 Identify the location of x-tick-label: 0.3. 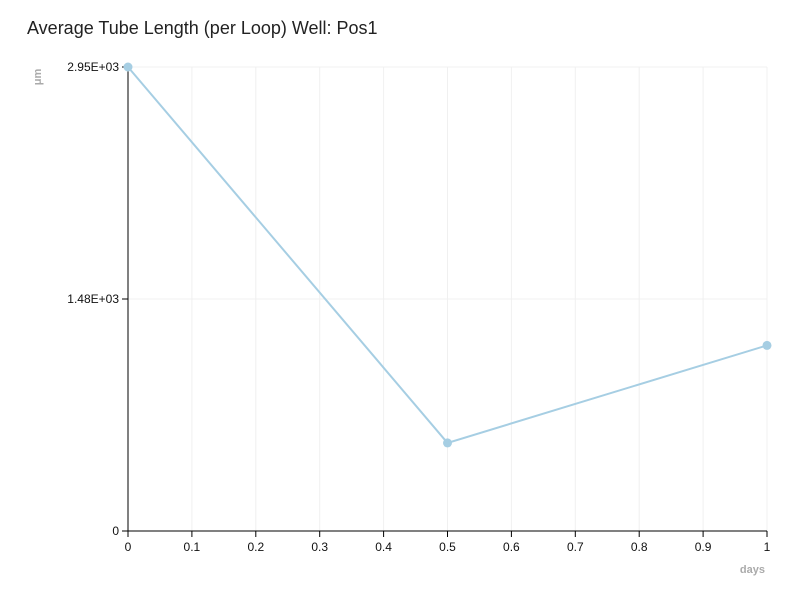
(319, 547).